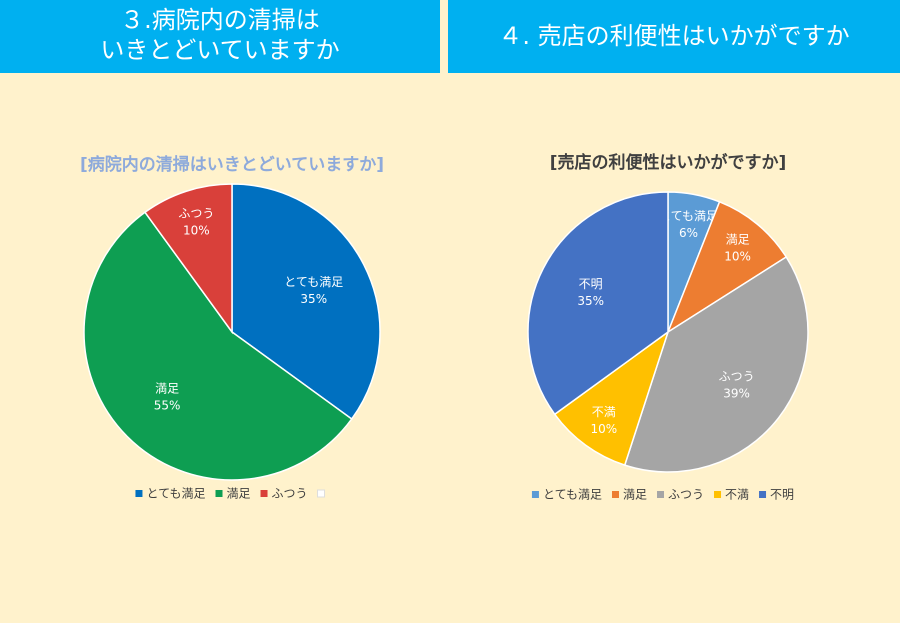 This screenshot has width=900, height=627. I want to click on header-text: ４. 売店の利便性はいかがですか, so click(673, 36).